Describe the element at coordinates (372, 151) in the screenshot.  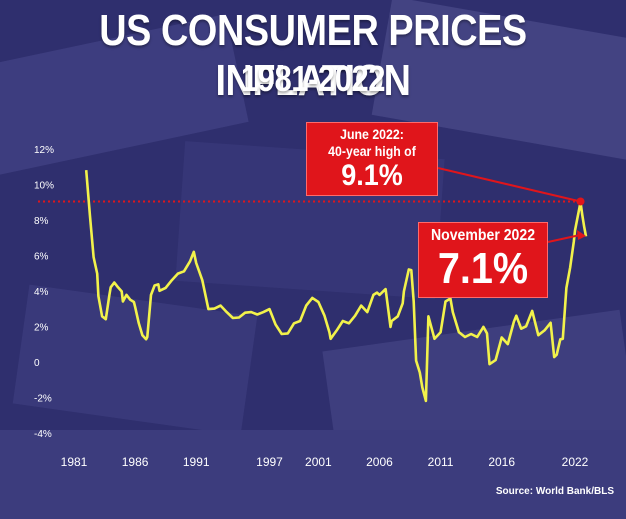
I see `june-callout-line2: 40-year high of` at that location.